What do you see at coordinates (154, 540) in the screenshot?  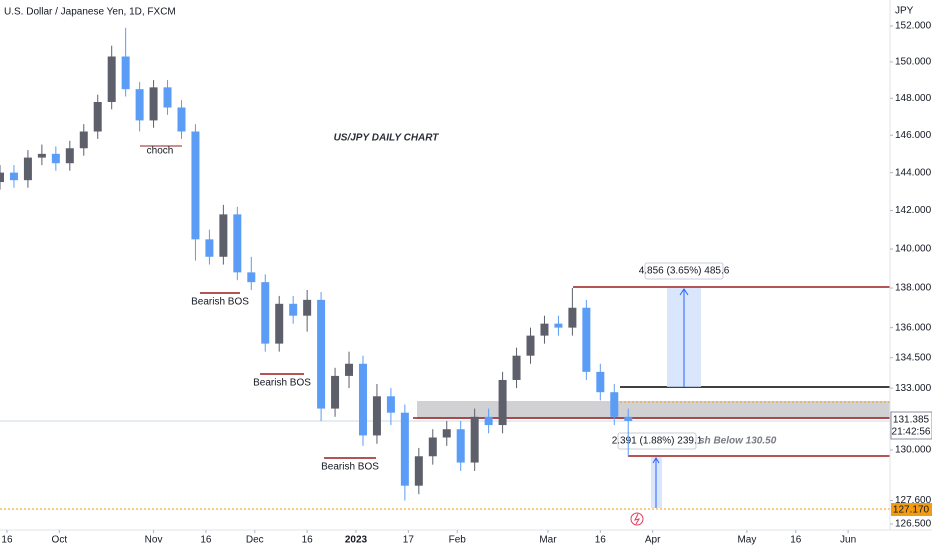 I see `x-tick-label: Nov` at bounding box center [154, 540].